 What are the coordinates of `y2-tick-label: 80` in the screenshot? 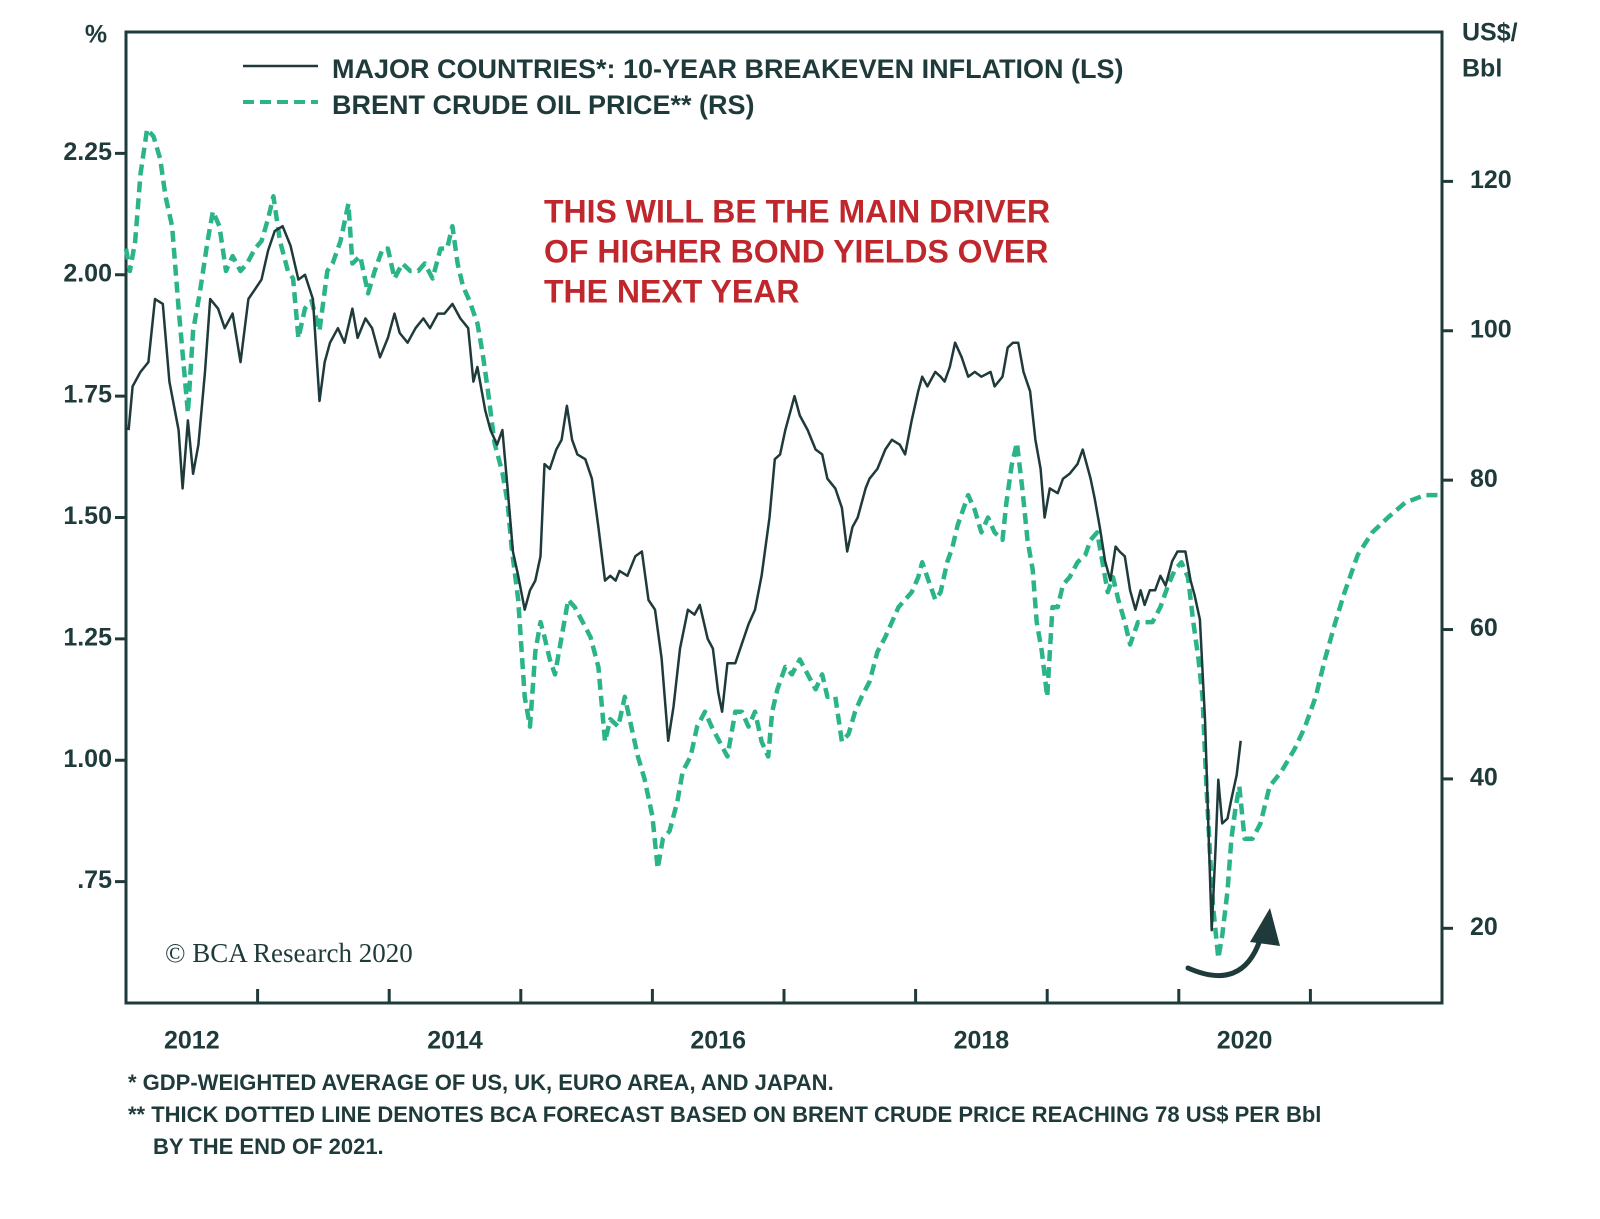 It's located at (1484, 479).